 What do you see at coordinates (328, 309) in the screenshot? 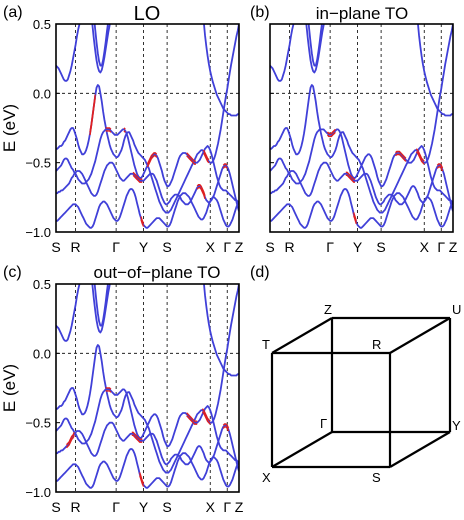
I see `bz-label-z: Z` at bounding box center [328, 309].